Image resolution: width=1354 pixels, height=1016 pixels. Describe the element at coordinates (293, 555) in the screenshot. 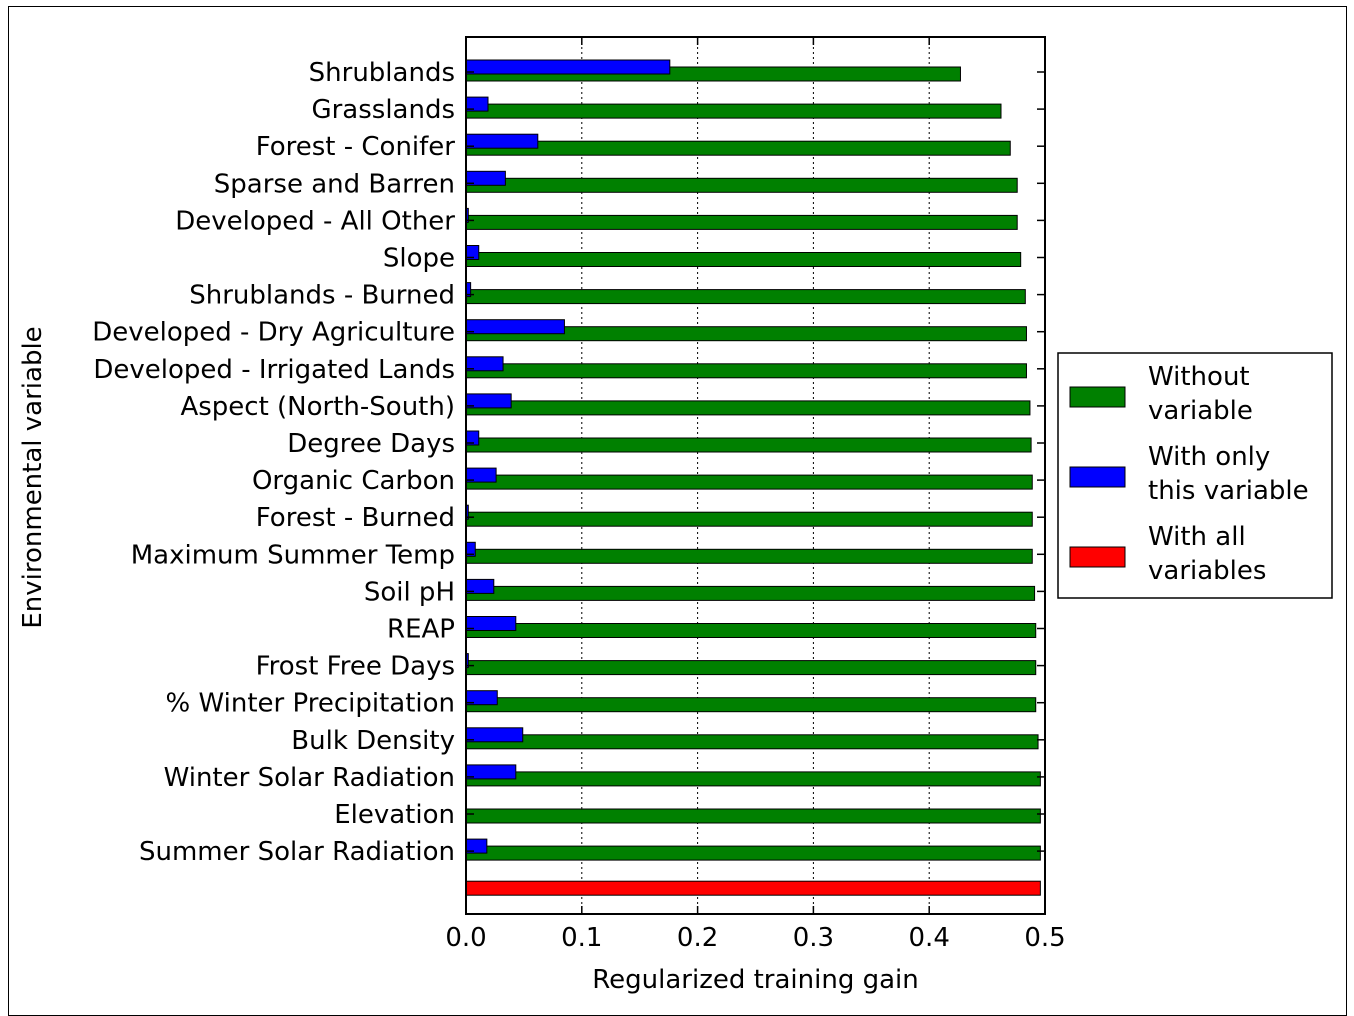

I see `category-label: Maximum Summer Temp` at that location.